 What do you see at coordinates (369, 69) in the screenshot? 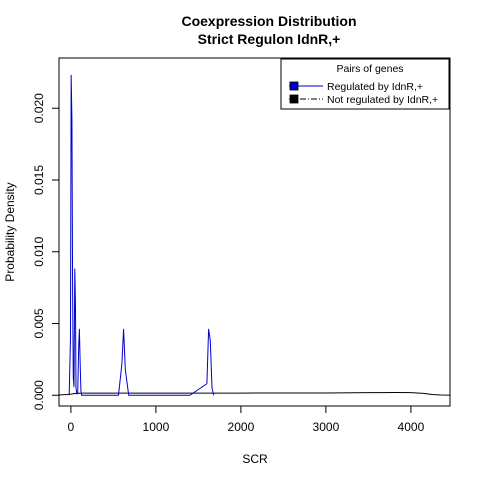
I see `legend-title: Pairs of genes` at bounding box center [369, 69].